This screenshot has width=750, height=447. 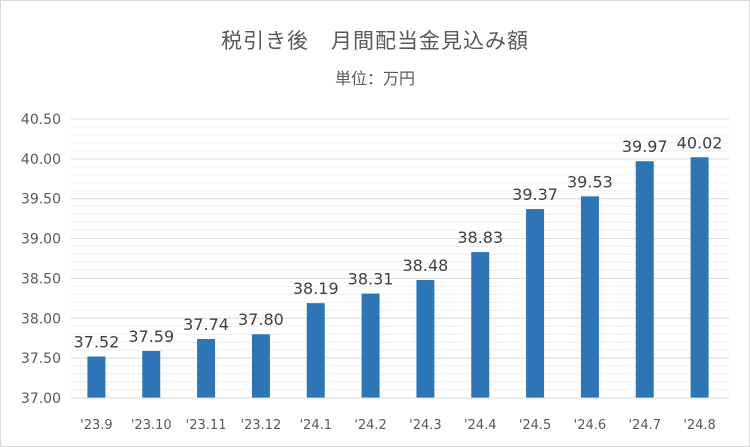 What do you see at coordinates (41, 399) in the screenshot?
I see `y-tick-label: 37.00` at bounding box center [41, 399].